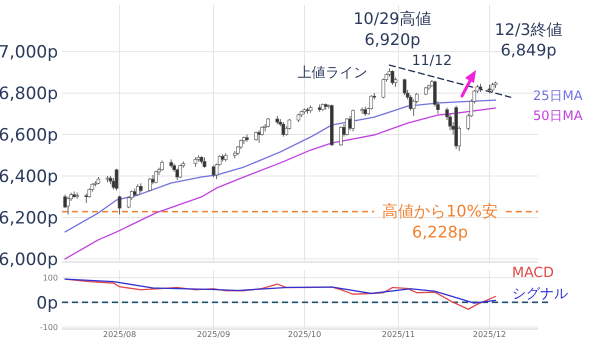 The image size is (600, 342). What do you see at coordinates (29, 135) in the screenshot?
I see `y-tick-label: 6,600p` at bounding box center [29, 135].